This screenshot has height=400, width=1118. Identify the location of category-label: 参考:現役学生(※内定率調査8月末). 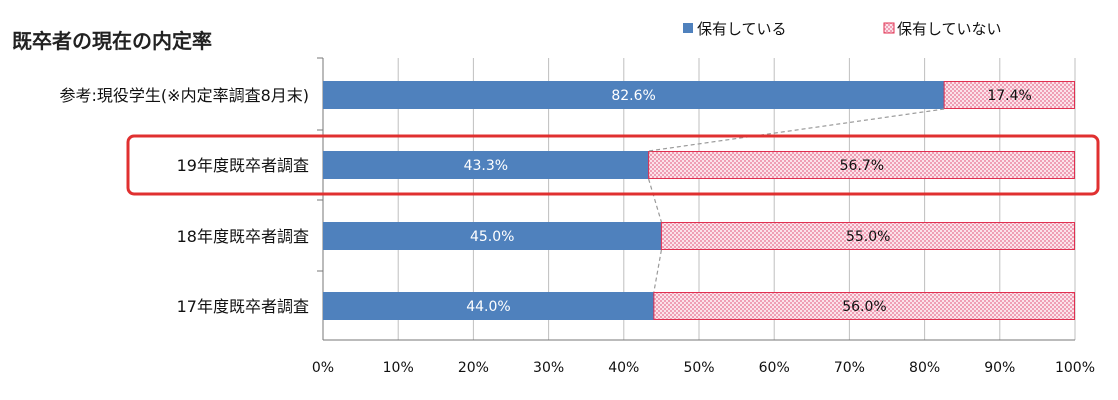
(184, 95).